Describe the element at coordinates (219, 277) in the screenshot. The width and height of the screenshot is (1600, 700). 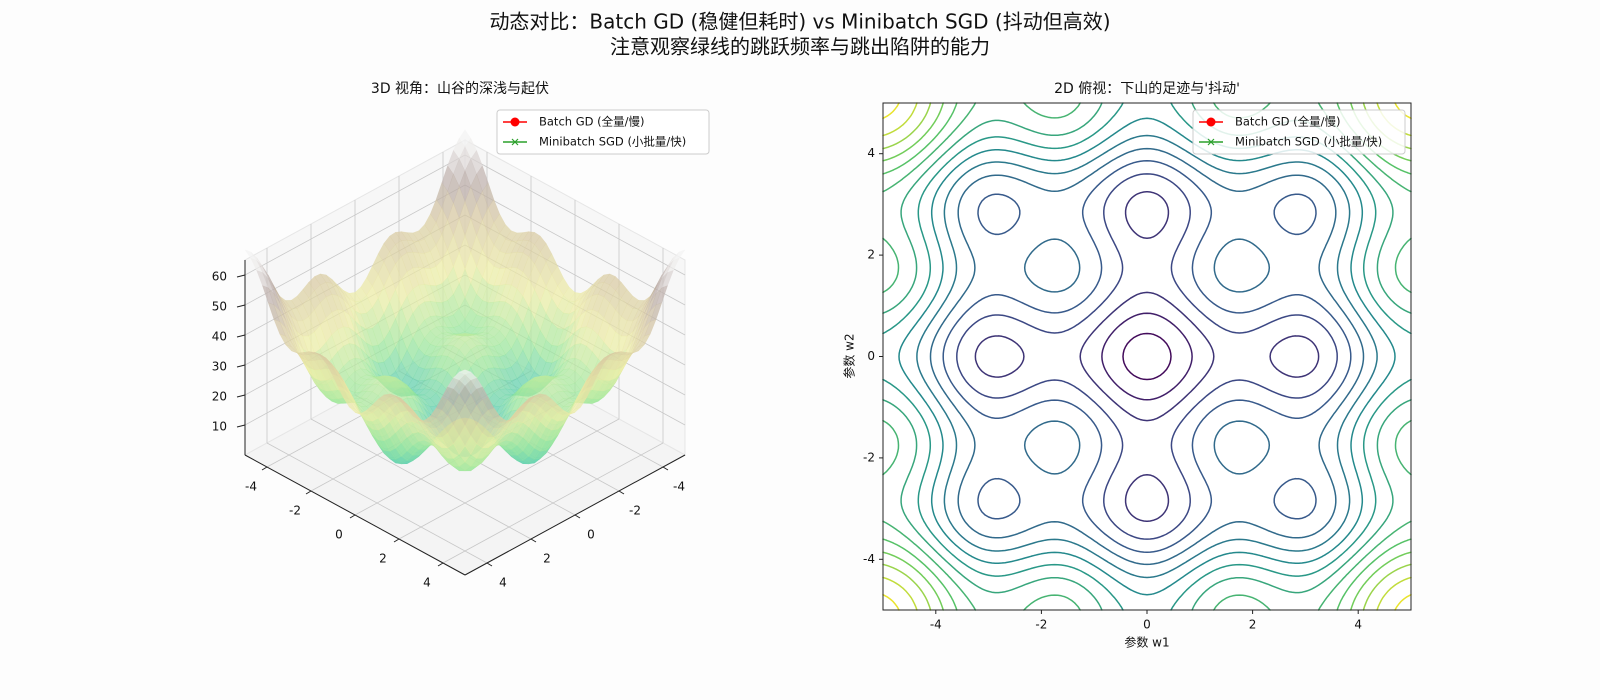
I see `z-tick-label: 60` at that location.